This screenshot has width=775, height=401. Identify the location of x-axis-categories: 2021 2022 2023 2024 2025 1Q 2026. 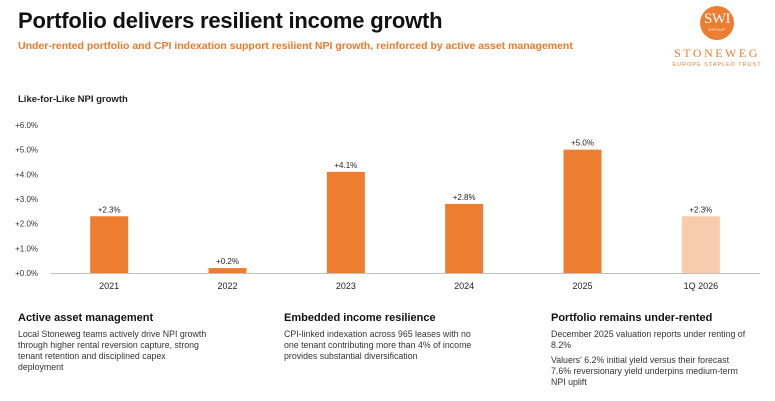
(408, 286).